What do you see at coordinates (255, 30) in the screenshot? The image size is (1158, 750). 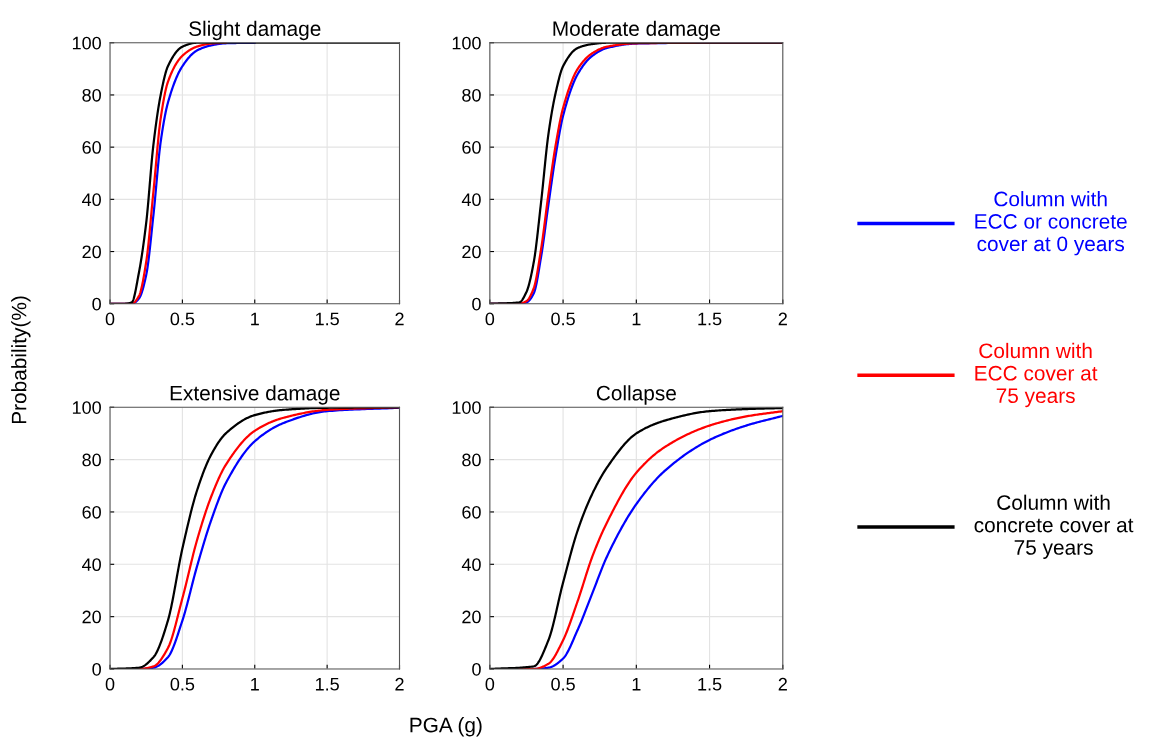 I see `chart-title: Slight damage` at bounding box center [255, 30].